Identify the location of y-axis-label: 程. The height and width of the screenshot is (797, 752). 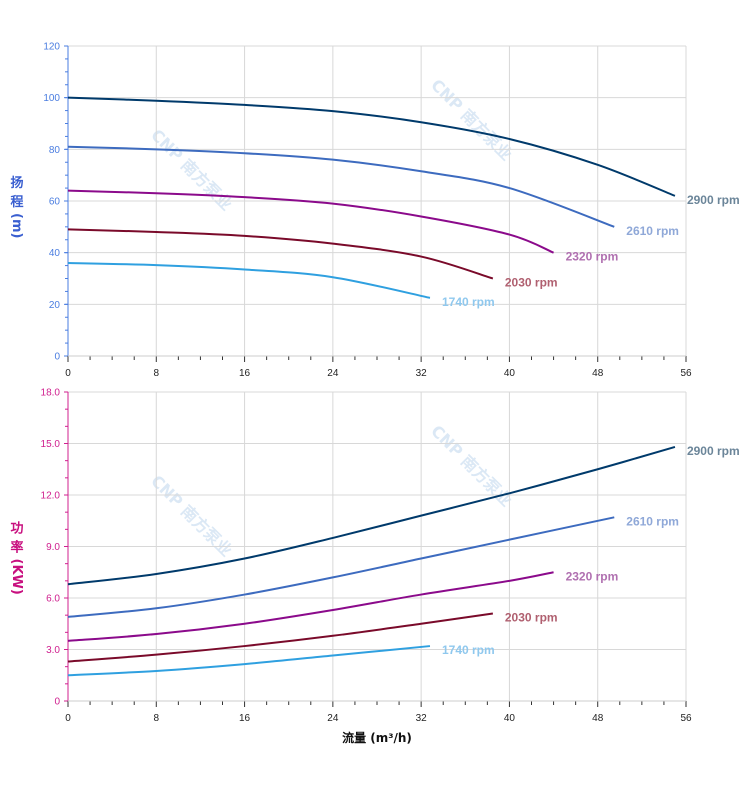
(16, 202).